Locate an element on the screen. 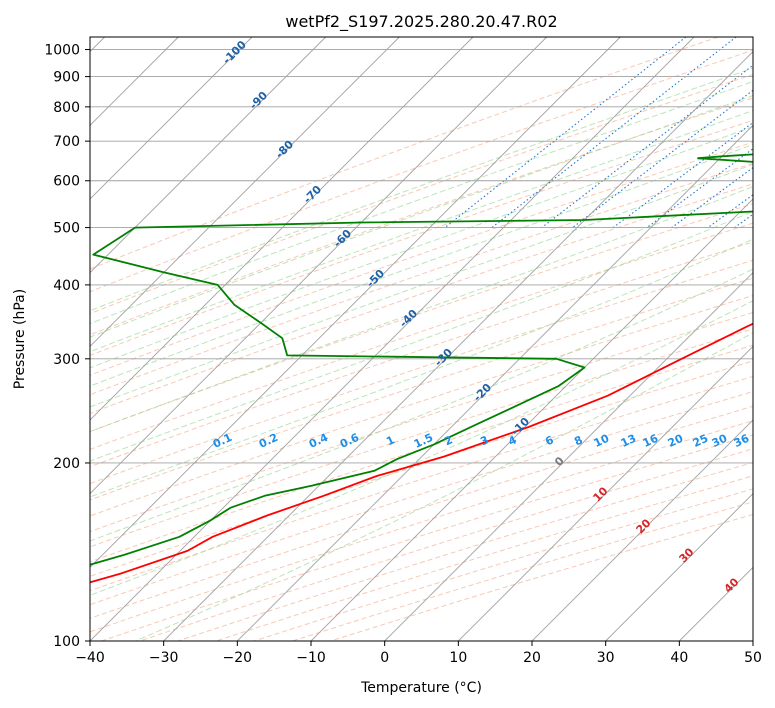 The image size is (775, 708). dry-adiabat-label: 40 is located at coordinates (732, 585).